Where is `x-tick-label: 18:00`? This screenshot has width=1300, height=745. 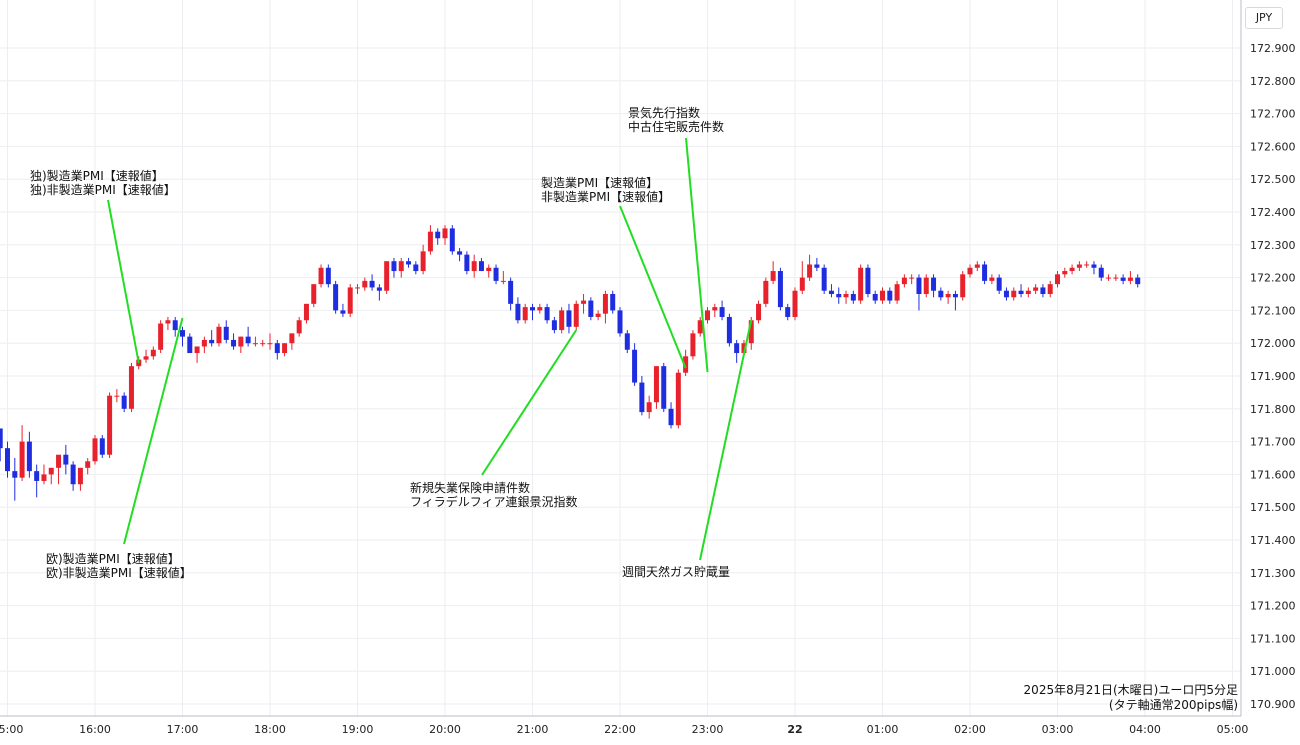
x-tick-label: 18:00 is located at coordinates (270, 729).